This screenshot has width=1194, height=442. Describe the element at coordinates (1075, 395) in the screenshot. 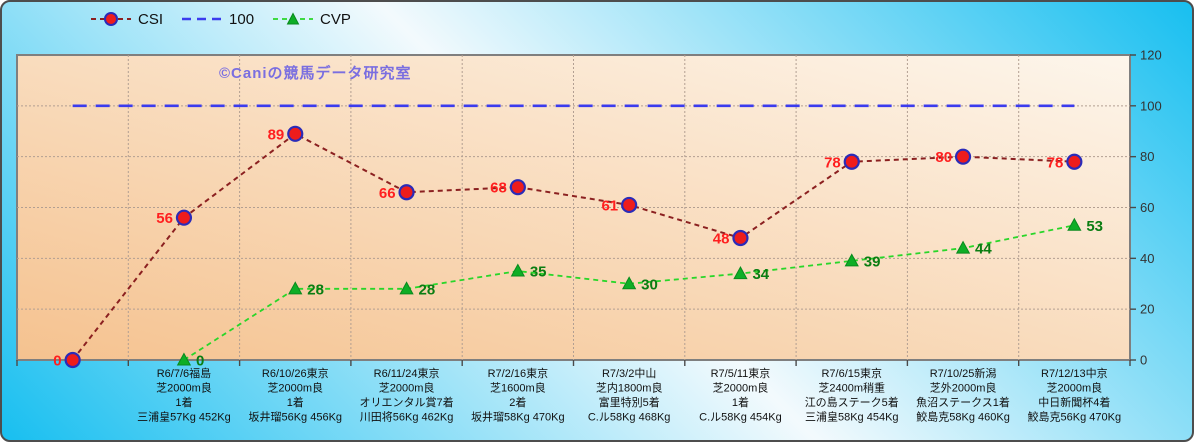

I see `x-axis-category-label: R7/12/13中京芝2000m良中日新聞杯4着鮫島克56Kg 470Kg` at that location.